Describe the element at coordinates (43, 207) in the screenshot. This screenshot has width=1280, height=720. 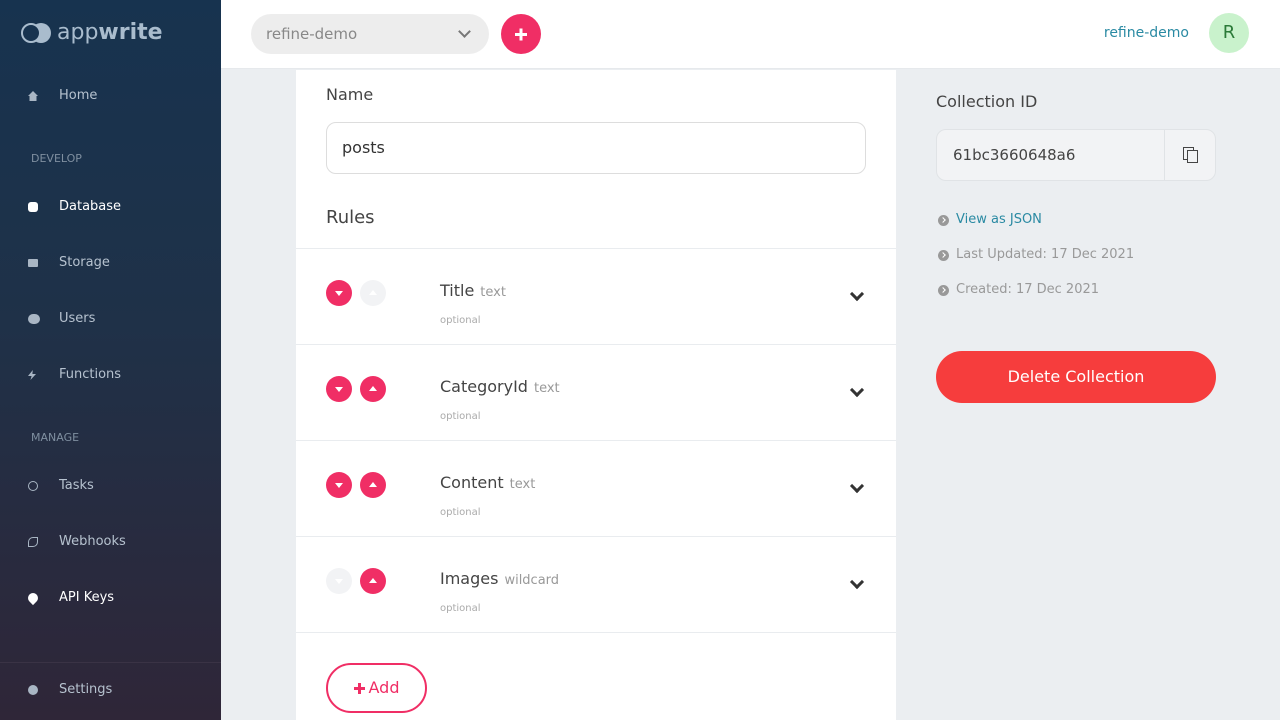
I see `database-icon` at that location.